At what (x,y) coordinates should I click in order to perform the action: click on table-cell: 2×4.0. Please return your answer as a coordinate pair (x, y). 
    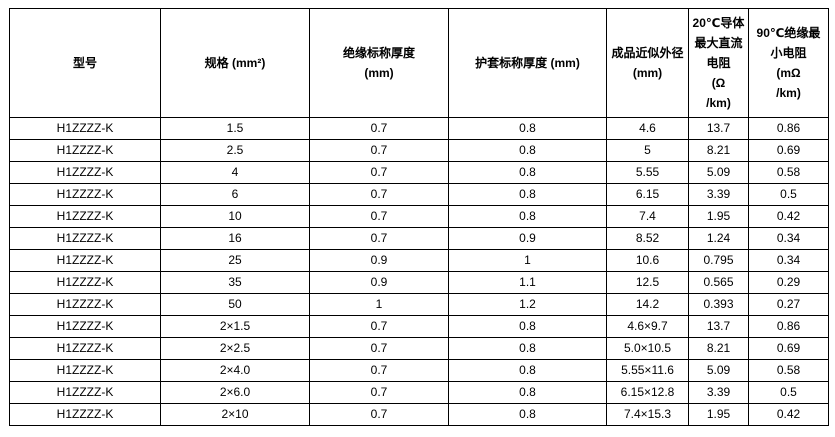
    Looking at the image, I should click on (235, 370).